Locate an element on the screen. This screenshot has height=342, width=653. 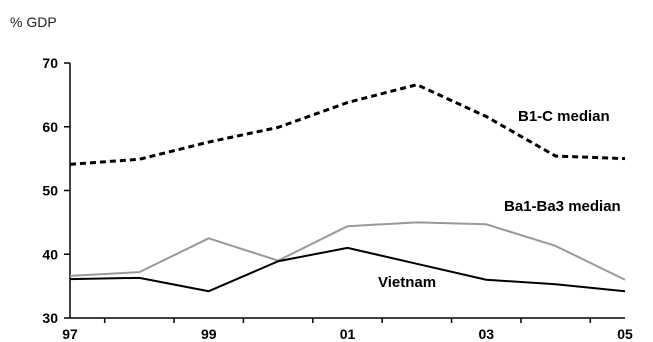
x-tick-label: 97 is located at coordinates (70, 334).